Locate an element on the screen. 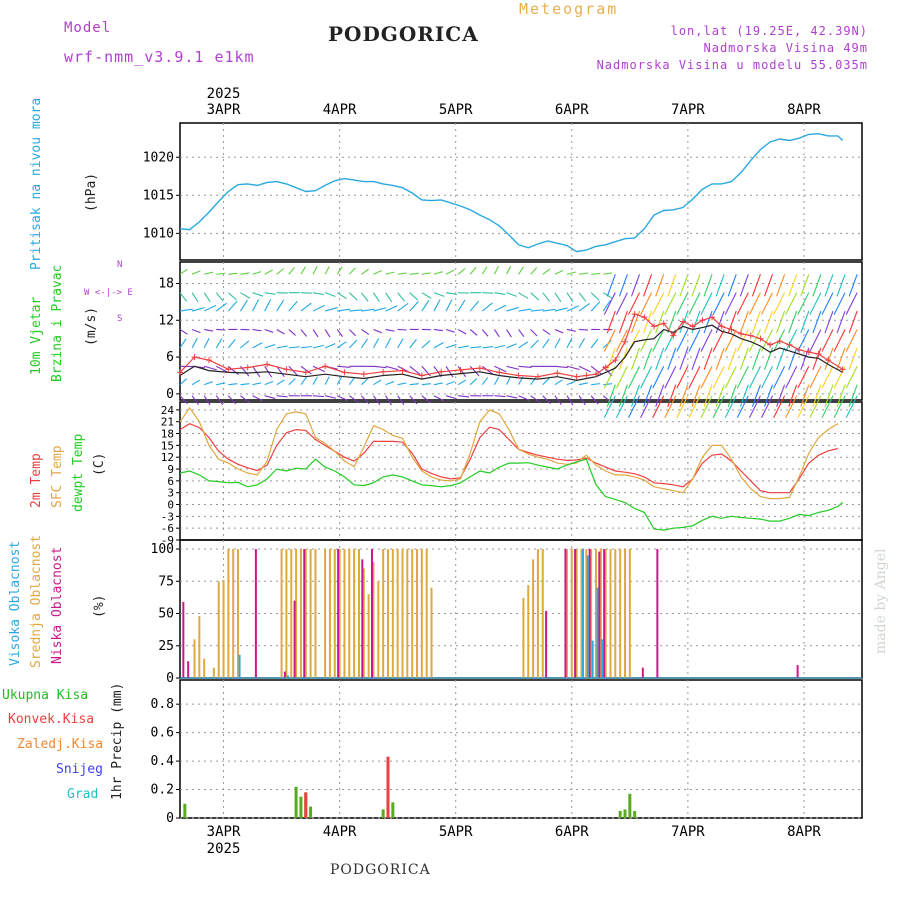  wind-frame is located at coordinates (521, 331).